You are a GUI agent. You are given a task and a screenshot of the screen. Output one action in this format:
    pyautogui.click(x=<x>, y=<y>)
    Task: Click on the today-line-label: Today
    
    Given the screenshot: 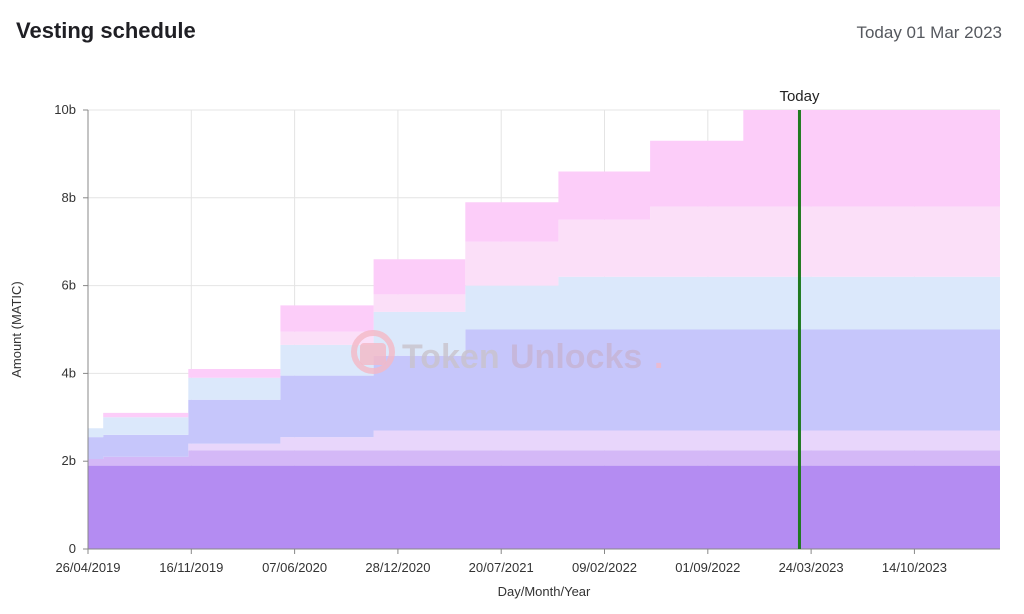 What is the action you would take?
    pyautogui.click(x=799, y=96)
    